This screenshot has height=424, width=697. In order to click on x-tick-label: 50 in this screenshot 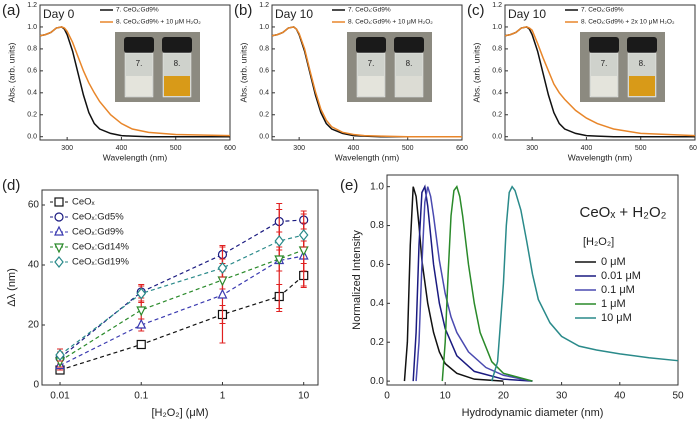, I will do `click(678, 396)`.